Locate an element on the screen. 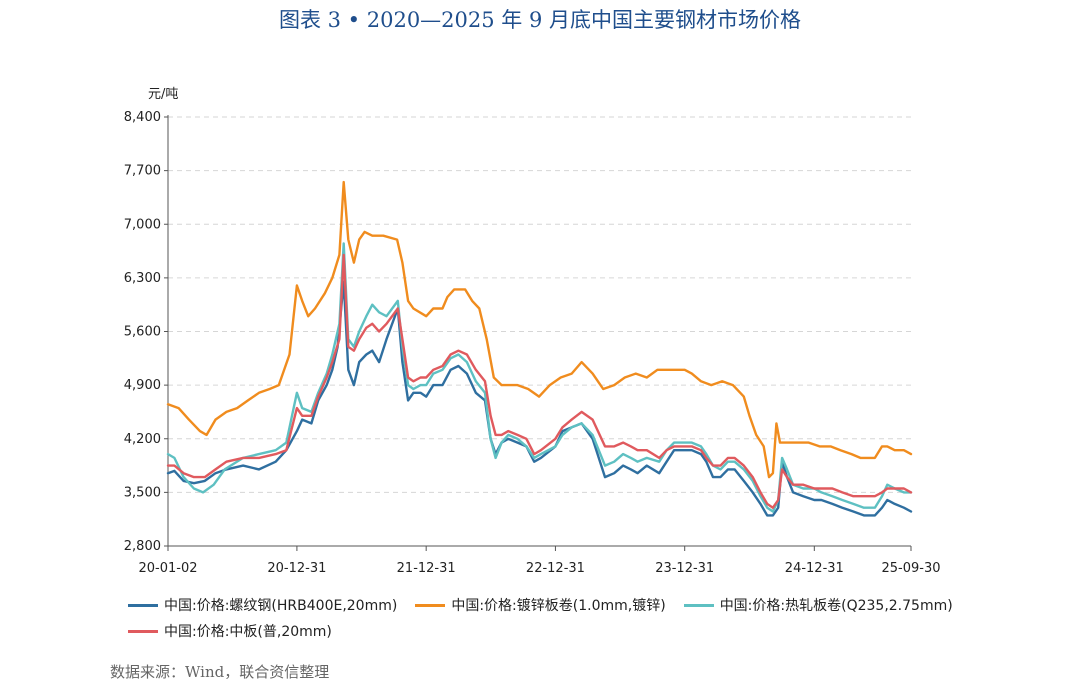  y-tick-label: 7,700 is located at coordinates (142, 171).